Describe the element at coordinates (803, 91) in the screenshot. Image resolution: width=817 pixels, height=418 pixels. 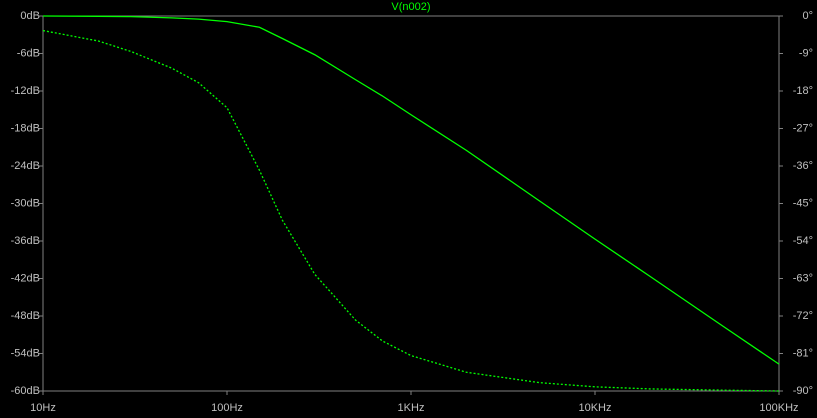
I see `y2-tick-label: -18°` at that location.